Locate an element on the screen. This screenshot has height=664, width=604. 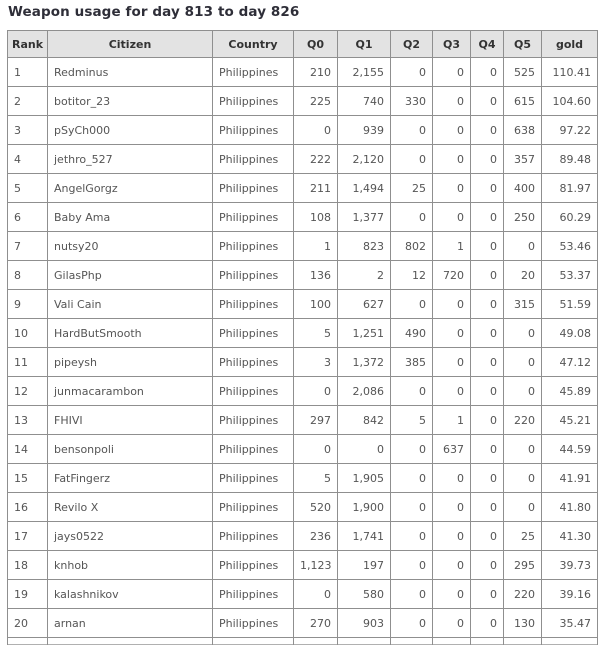
cell-q0: 1 is located at coordinates (315, 246).